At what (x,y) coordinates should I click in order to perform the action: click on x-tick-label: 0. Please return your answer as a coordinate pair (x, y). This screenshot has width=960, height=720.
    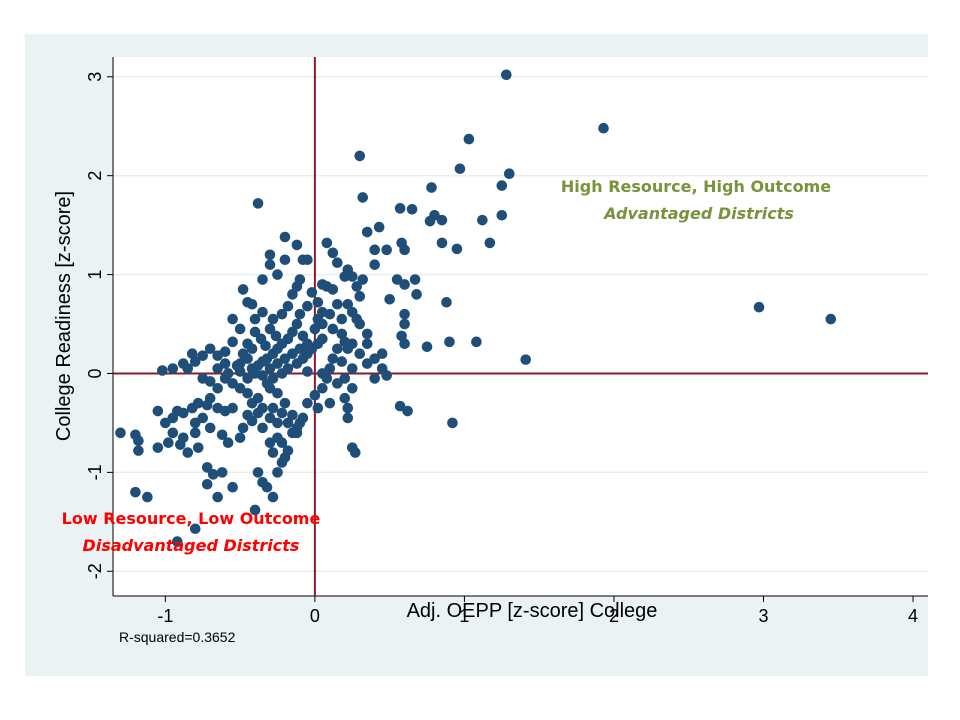
    Looking at the image, I should click on (315, 616).